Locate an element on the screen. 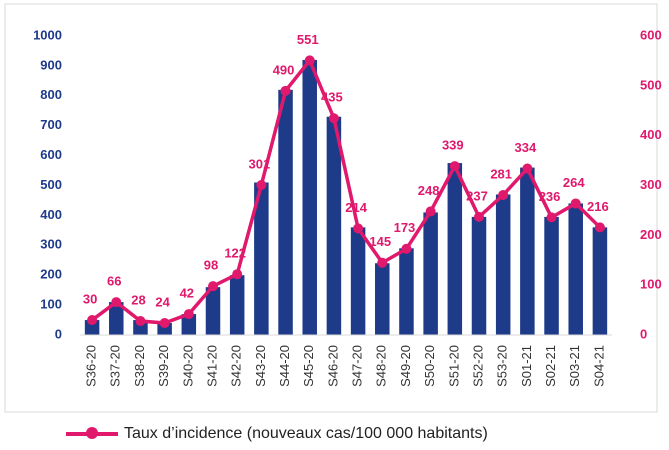 This screenshot has height=450, width=669. x-tick-label: S53-20 is located at coordinates (502, 366).